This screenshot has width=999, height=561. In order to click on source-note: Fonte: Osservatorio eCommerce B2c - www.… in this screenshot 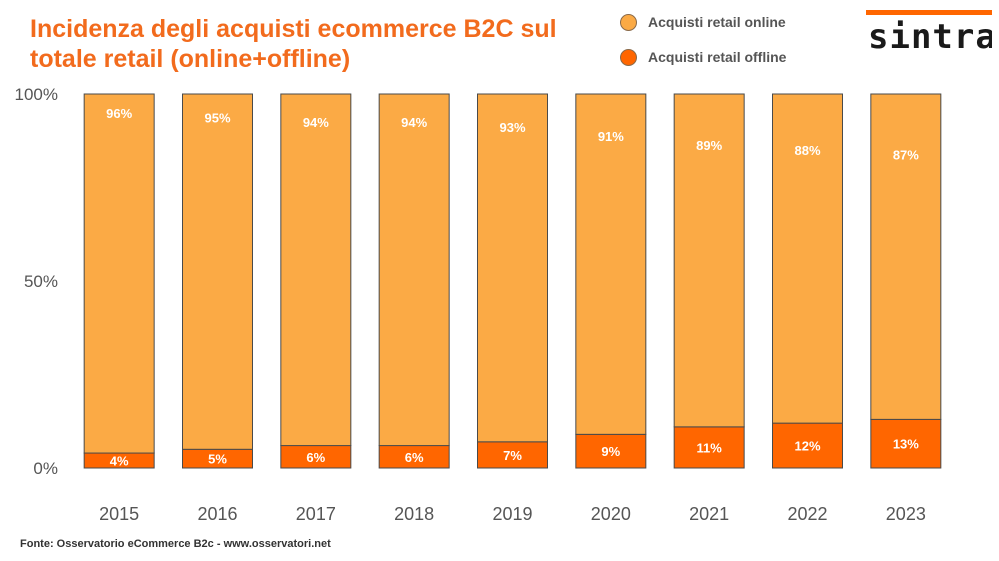, I will do `click(175, 544)`.